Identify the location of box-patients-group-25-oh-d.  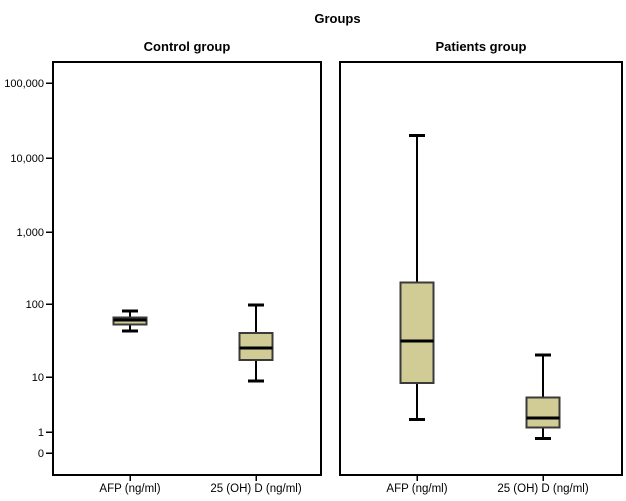
(543, 412).